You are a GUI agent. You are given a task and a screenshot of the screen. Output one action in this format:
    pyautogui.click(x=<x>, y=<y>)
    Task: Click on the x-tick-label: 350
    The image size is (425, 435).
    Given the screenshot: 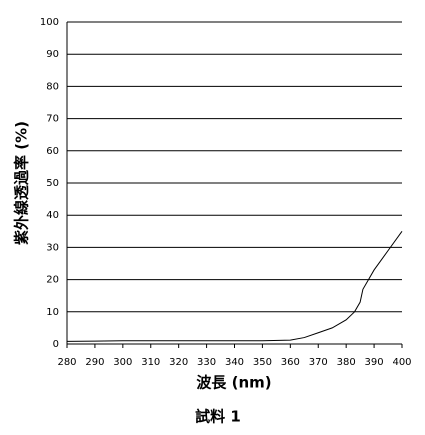 What is the action you would take?
    pyautogui.click(x=262, y=362)
    